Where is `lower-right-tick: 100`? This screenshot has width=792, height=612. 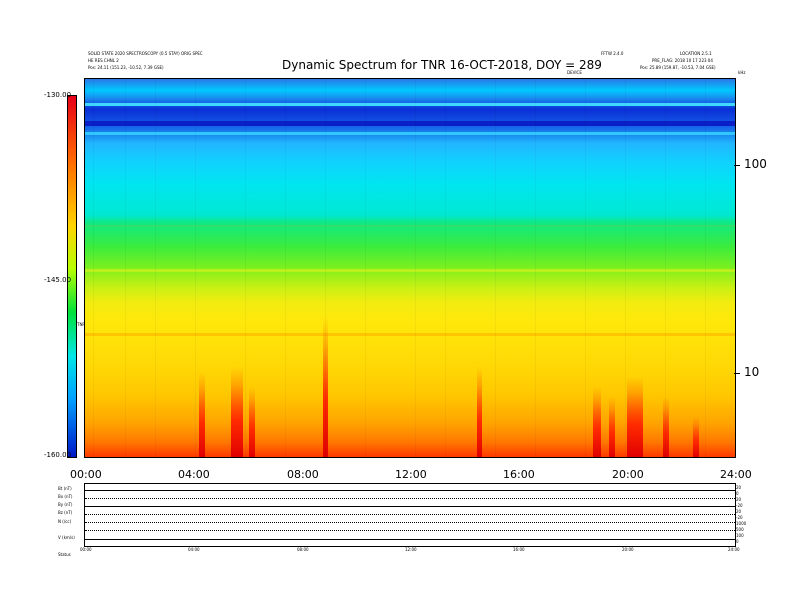 lower-right-tick: 100 is located at coordinates (740, 535).